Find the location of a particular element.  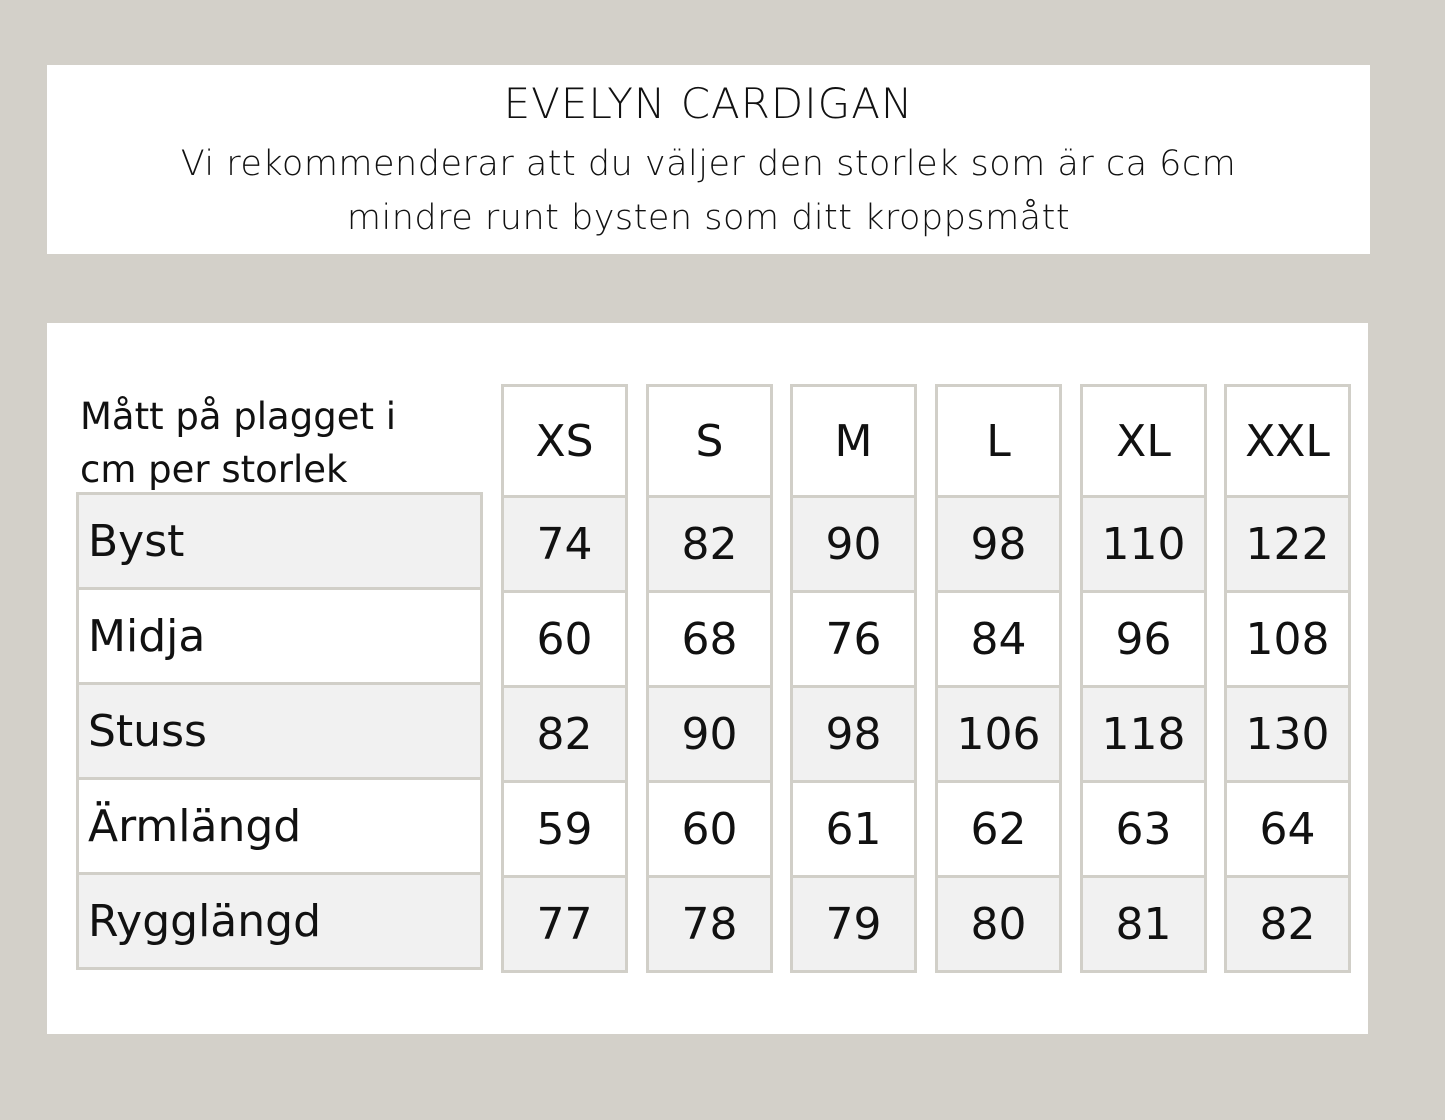

size-column: S 82 68 90 60 78 is located at coordinates (709, 678).